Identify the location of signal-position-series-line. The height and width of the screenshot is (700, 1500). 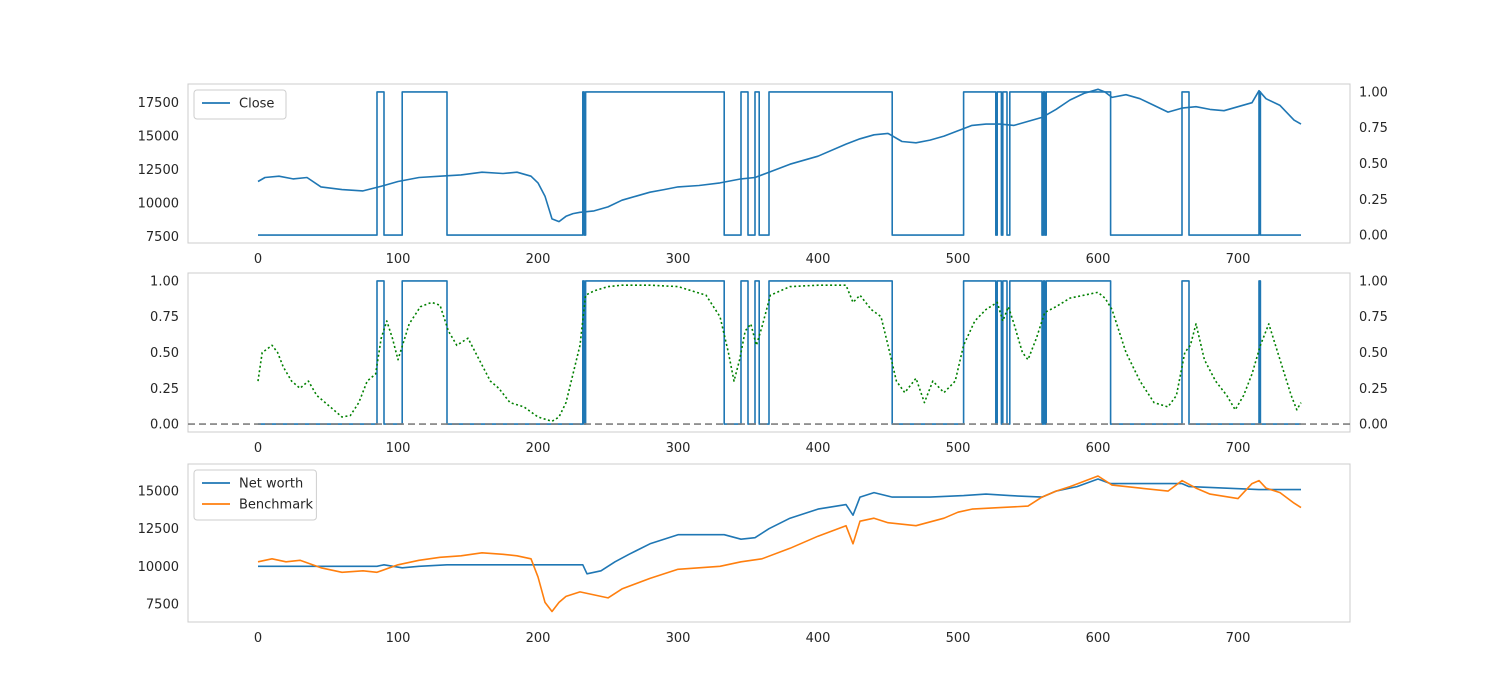
(779, 352).